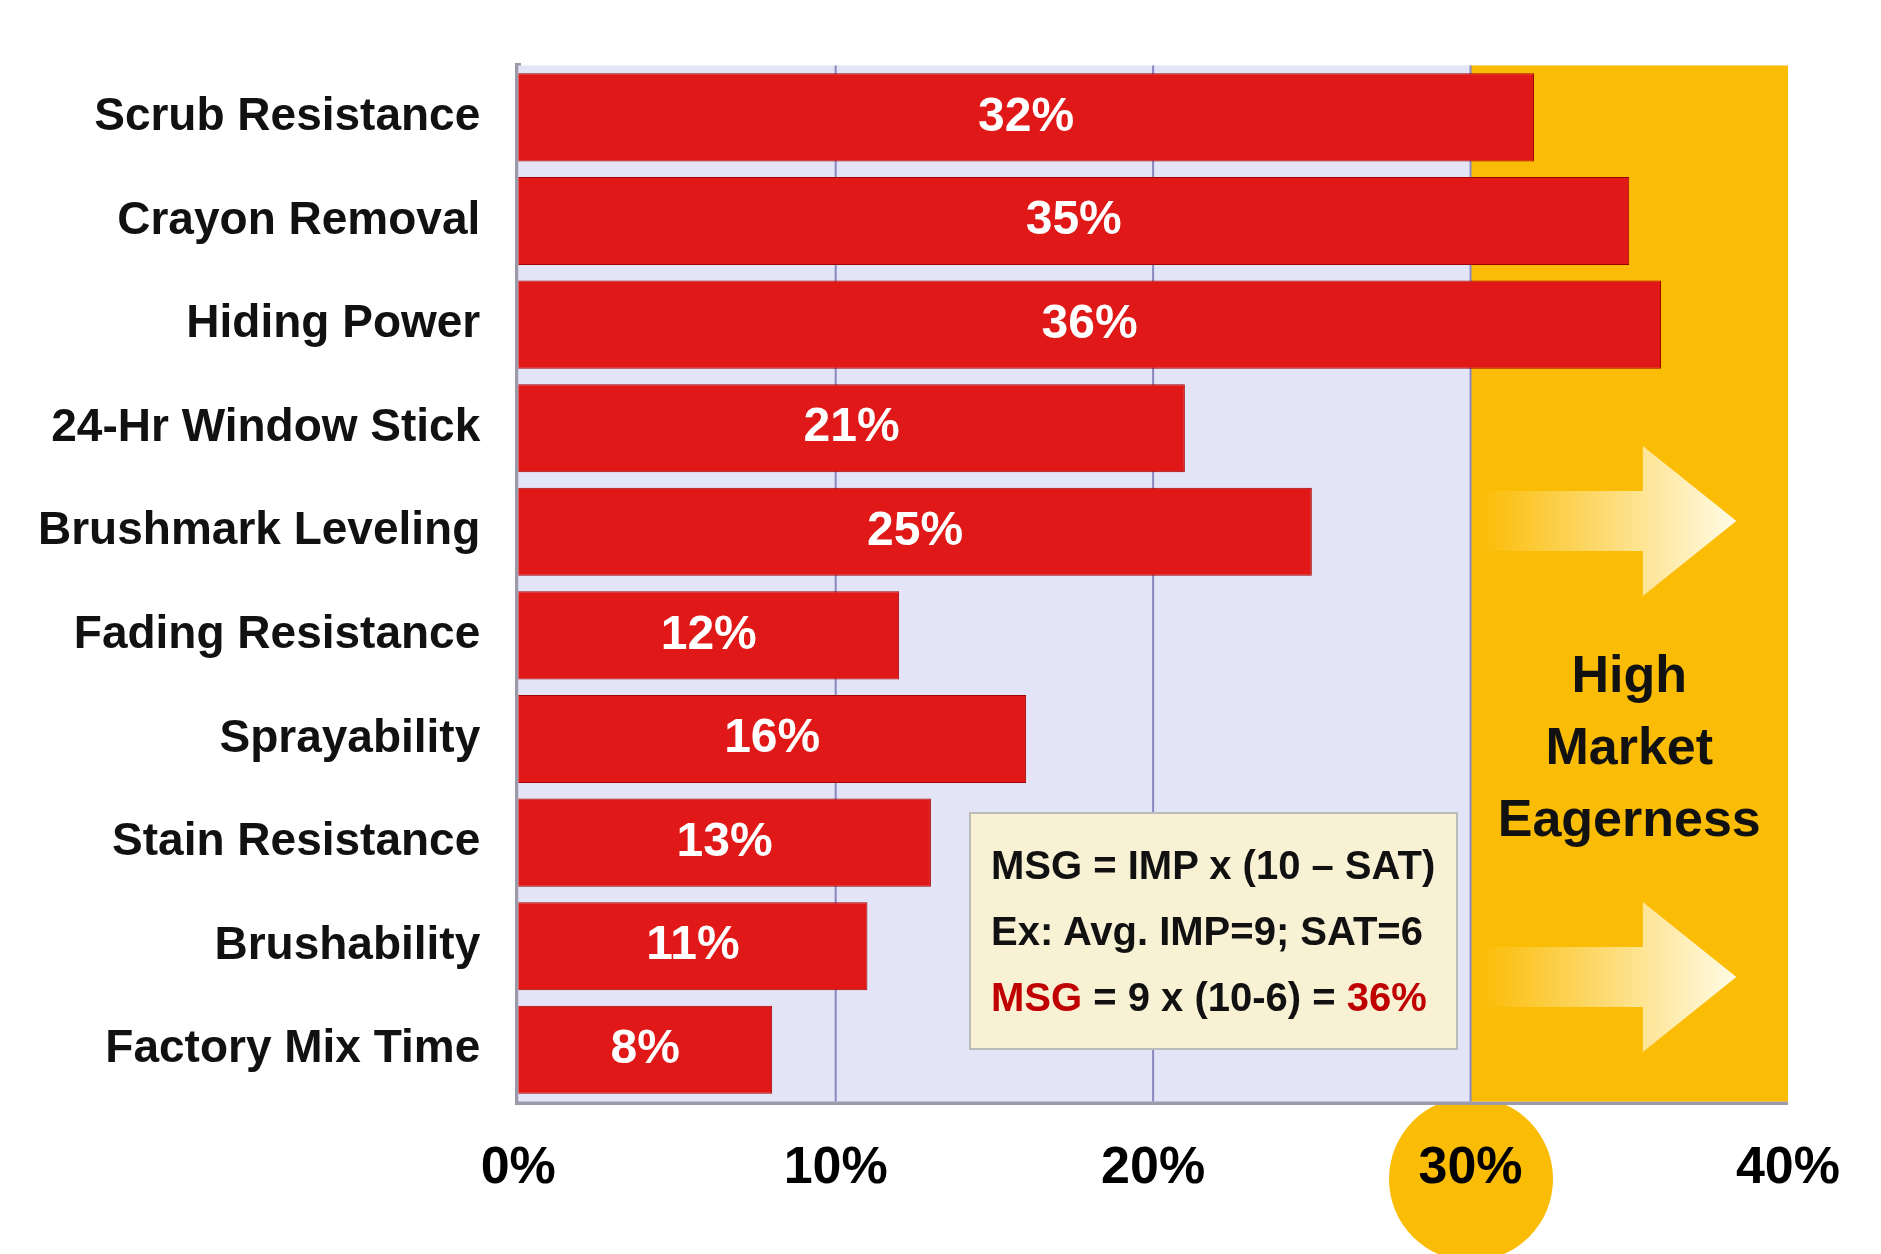 The height and width of the screenshot is (1254, 1881). What do you see at coordinates (266, 424) in the screenshot?
I see `y-tick-label: 24-Hr Window Stick` at bounding box center [266, 424].